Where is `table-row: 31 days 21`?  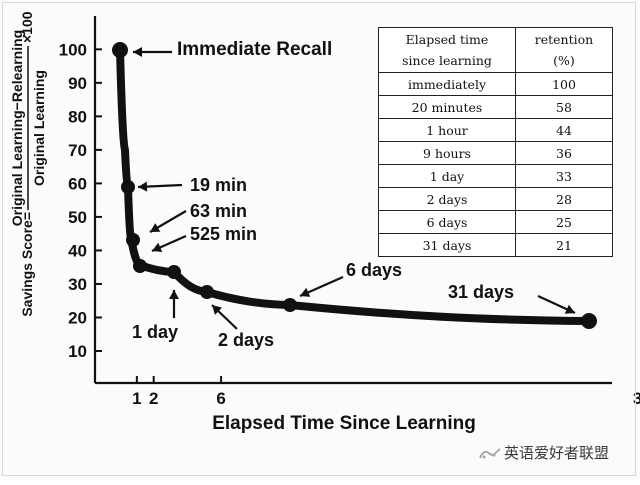
table-row: 31 days 21 is located at coordinates (495, 245).